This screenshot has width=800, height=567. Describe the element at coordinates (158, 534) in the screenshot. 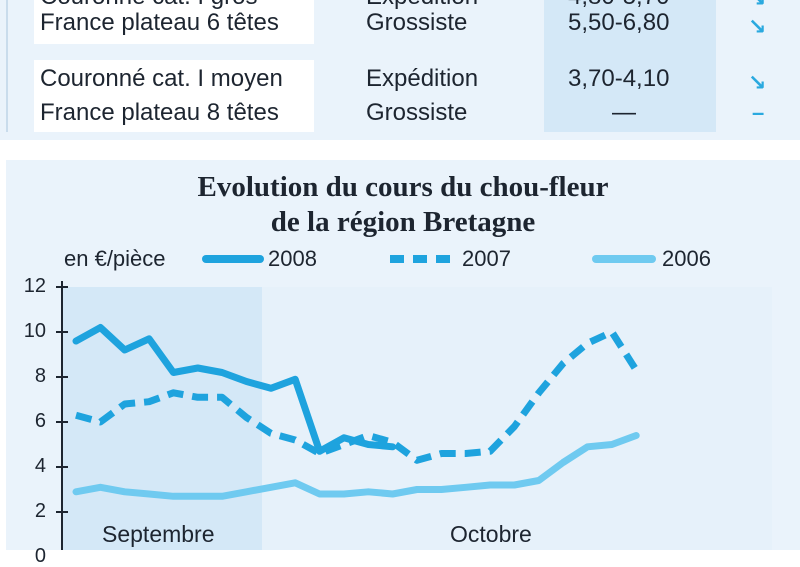

I see `month-label-september: Septembre` at that location.